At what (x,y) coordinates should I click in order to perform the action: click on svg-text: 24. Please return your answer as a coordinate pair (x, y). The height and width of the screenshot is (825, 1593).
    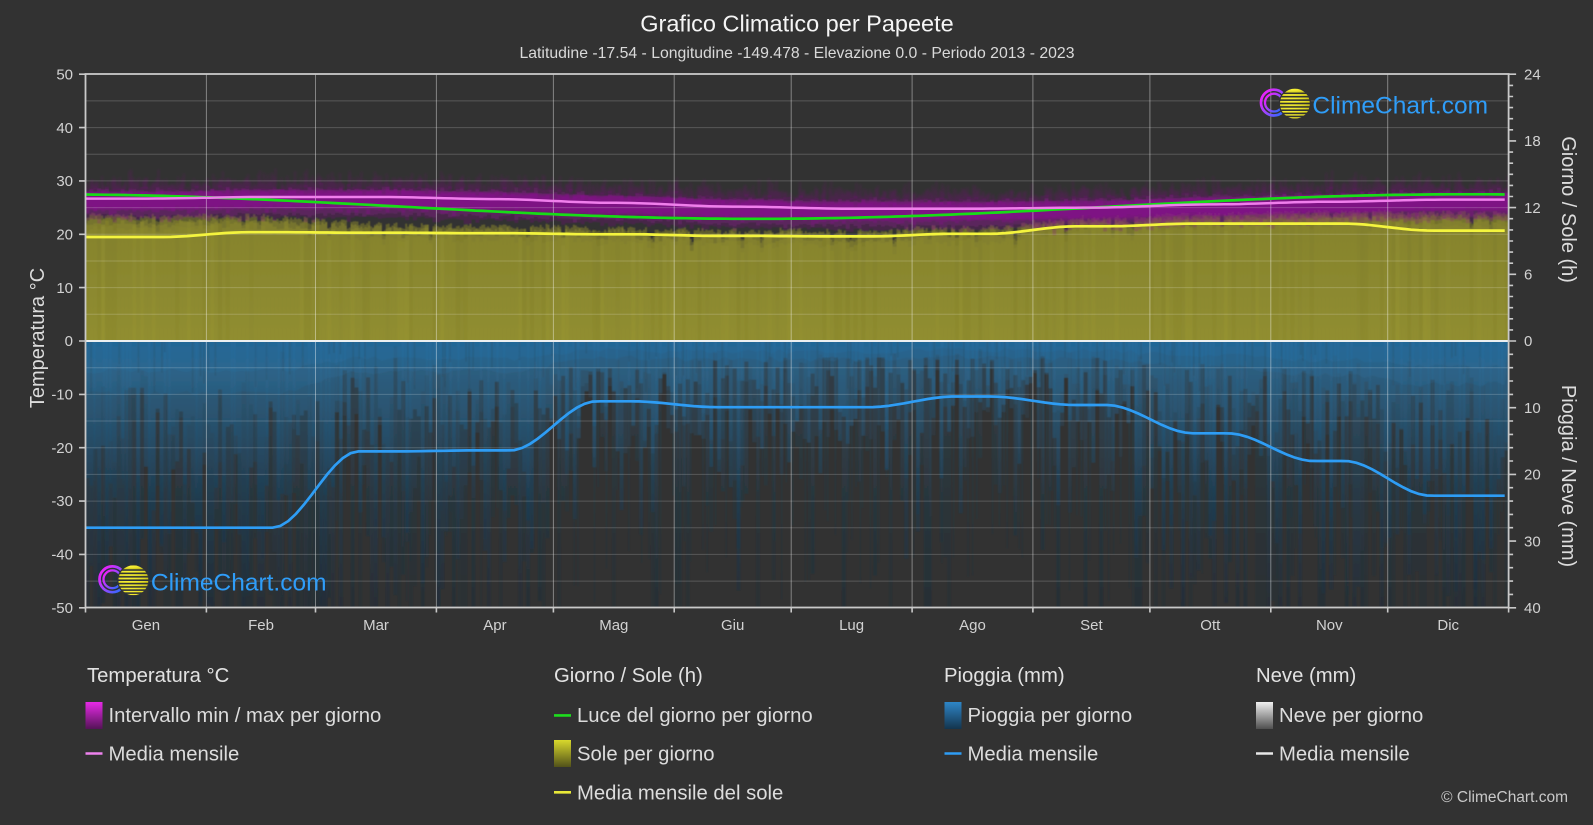
    Looking at the image, I should click on (1532, 75).